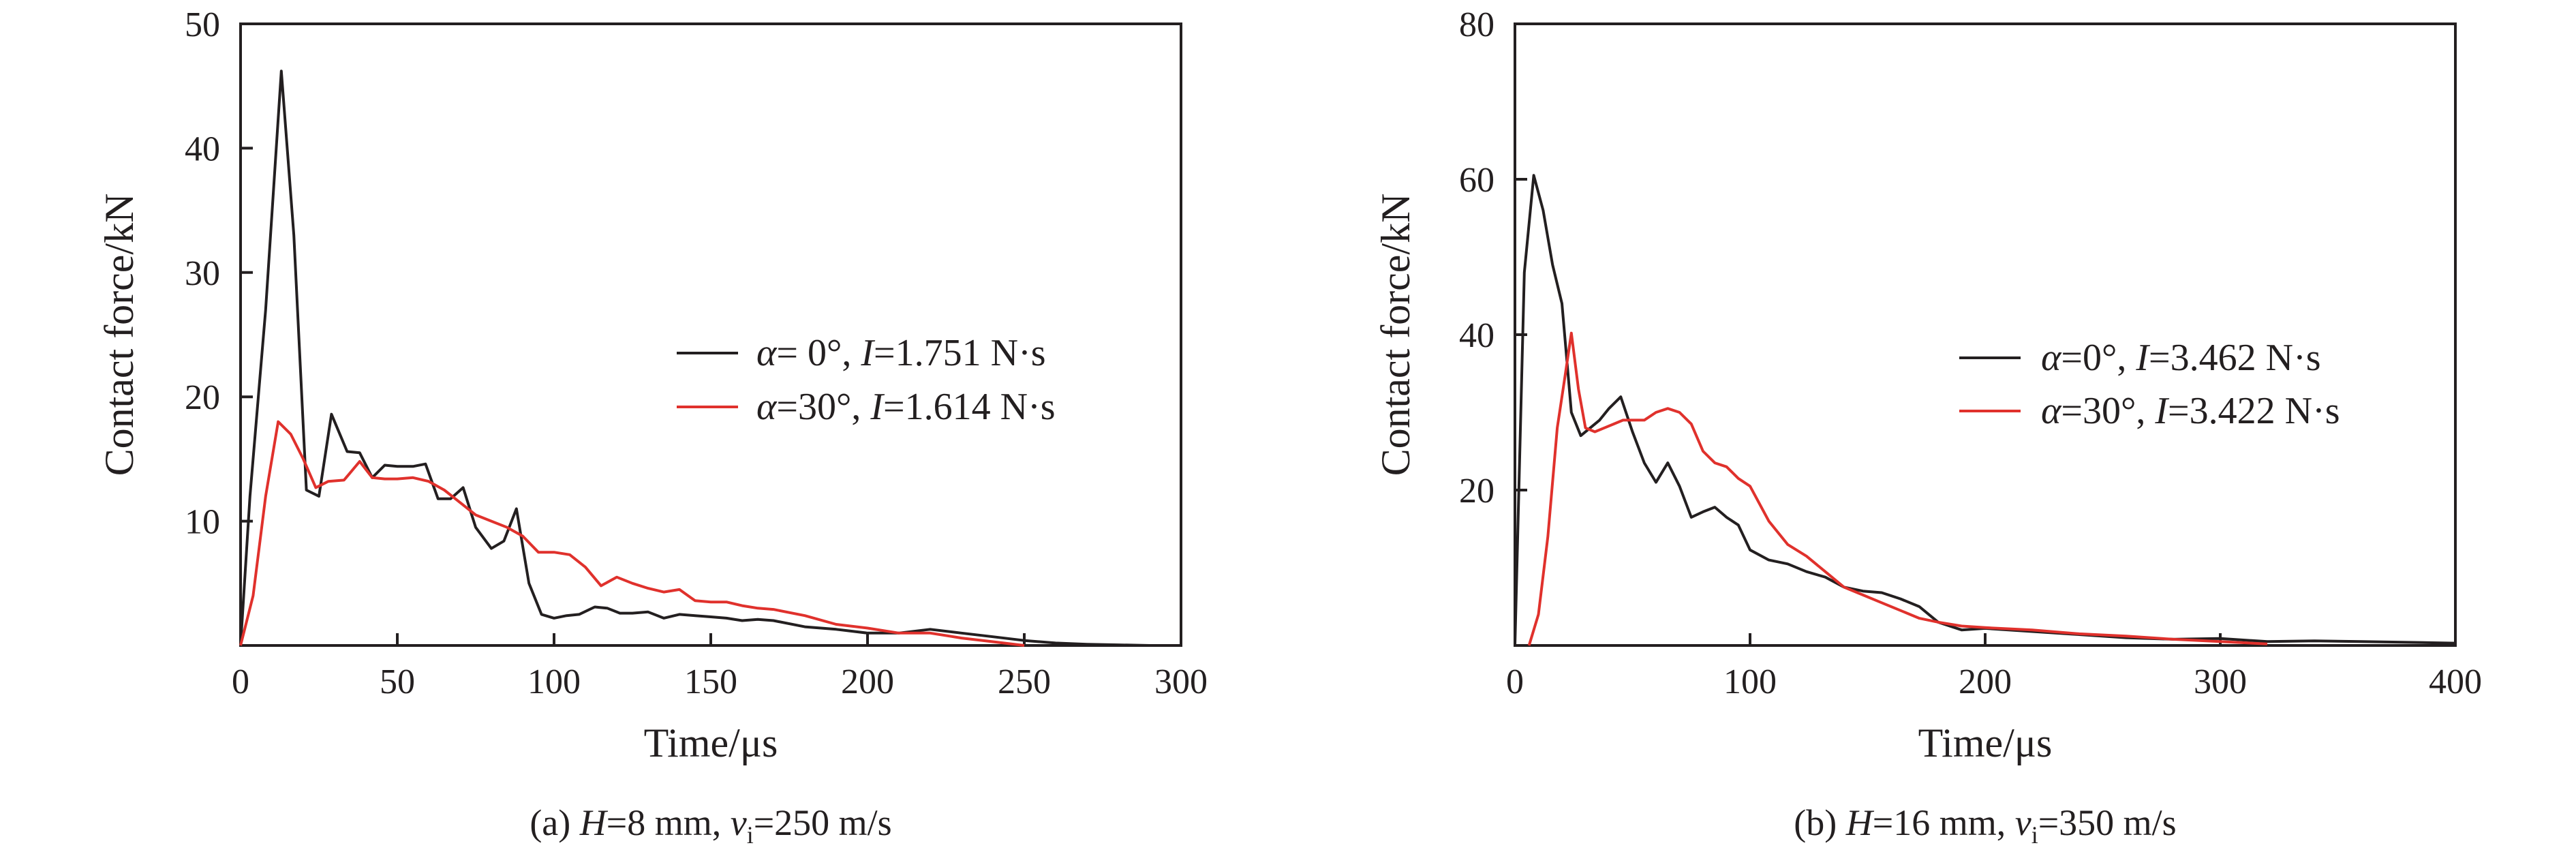  What do you see at coordinates (2190, 411) in the screenshot?
I see `panel-b-legend-label-1: α=30°, I=3.422 N·s` at bounding box center [2190, 411].